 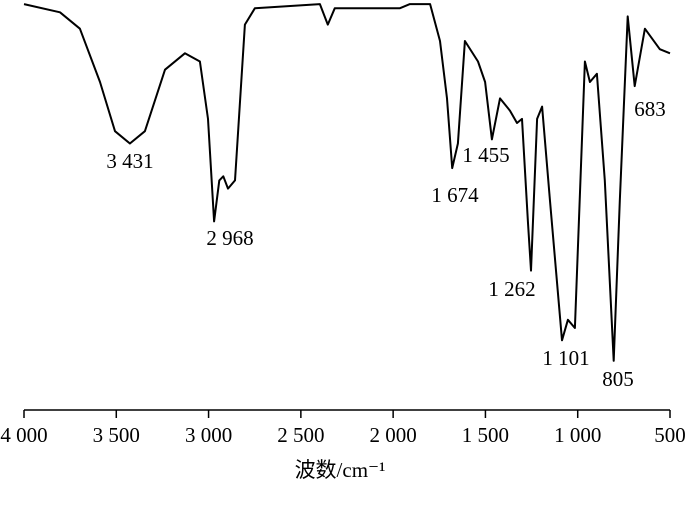 I want to click on x-tick-label: 2 000, so click(x=393, y=435).